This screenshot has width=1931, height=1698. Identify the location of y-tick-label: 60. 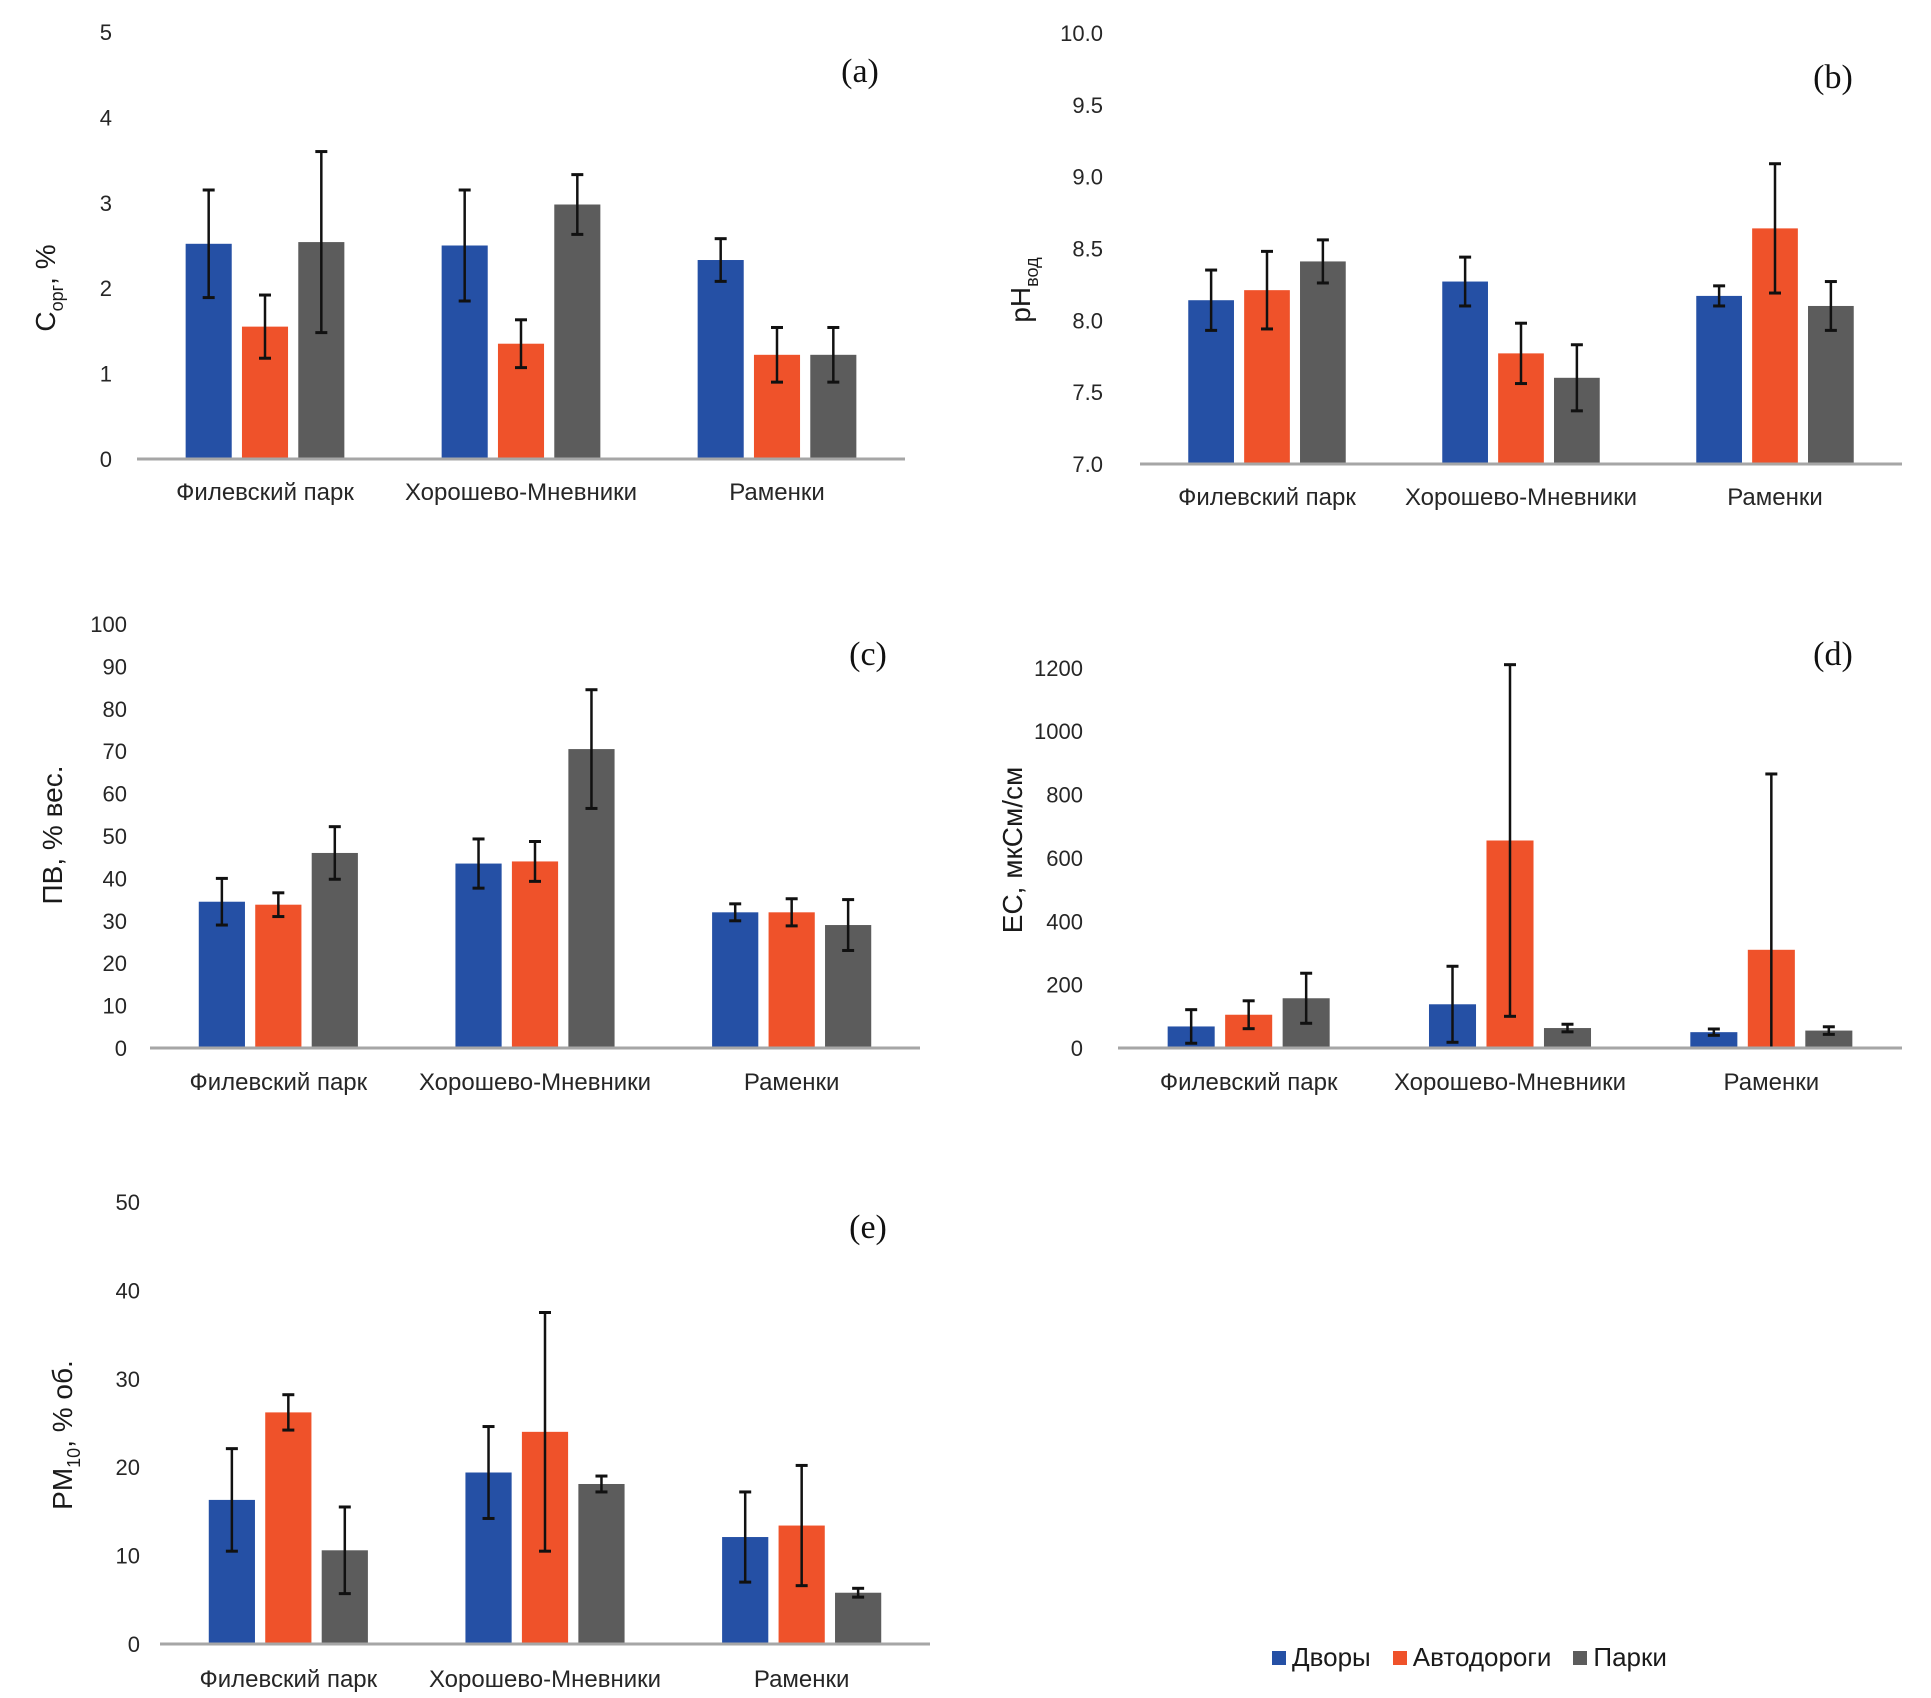
(115, 794).